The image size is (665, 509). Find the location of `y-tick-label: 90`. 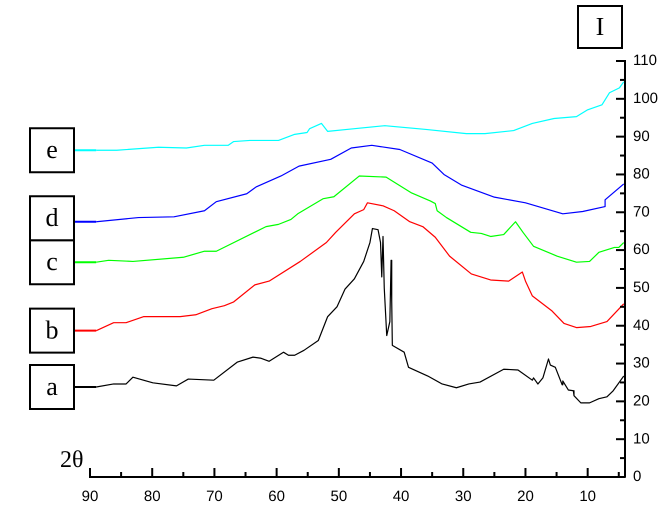

y-tick-label: 90 is located at coordinates (641, 136).